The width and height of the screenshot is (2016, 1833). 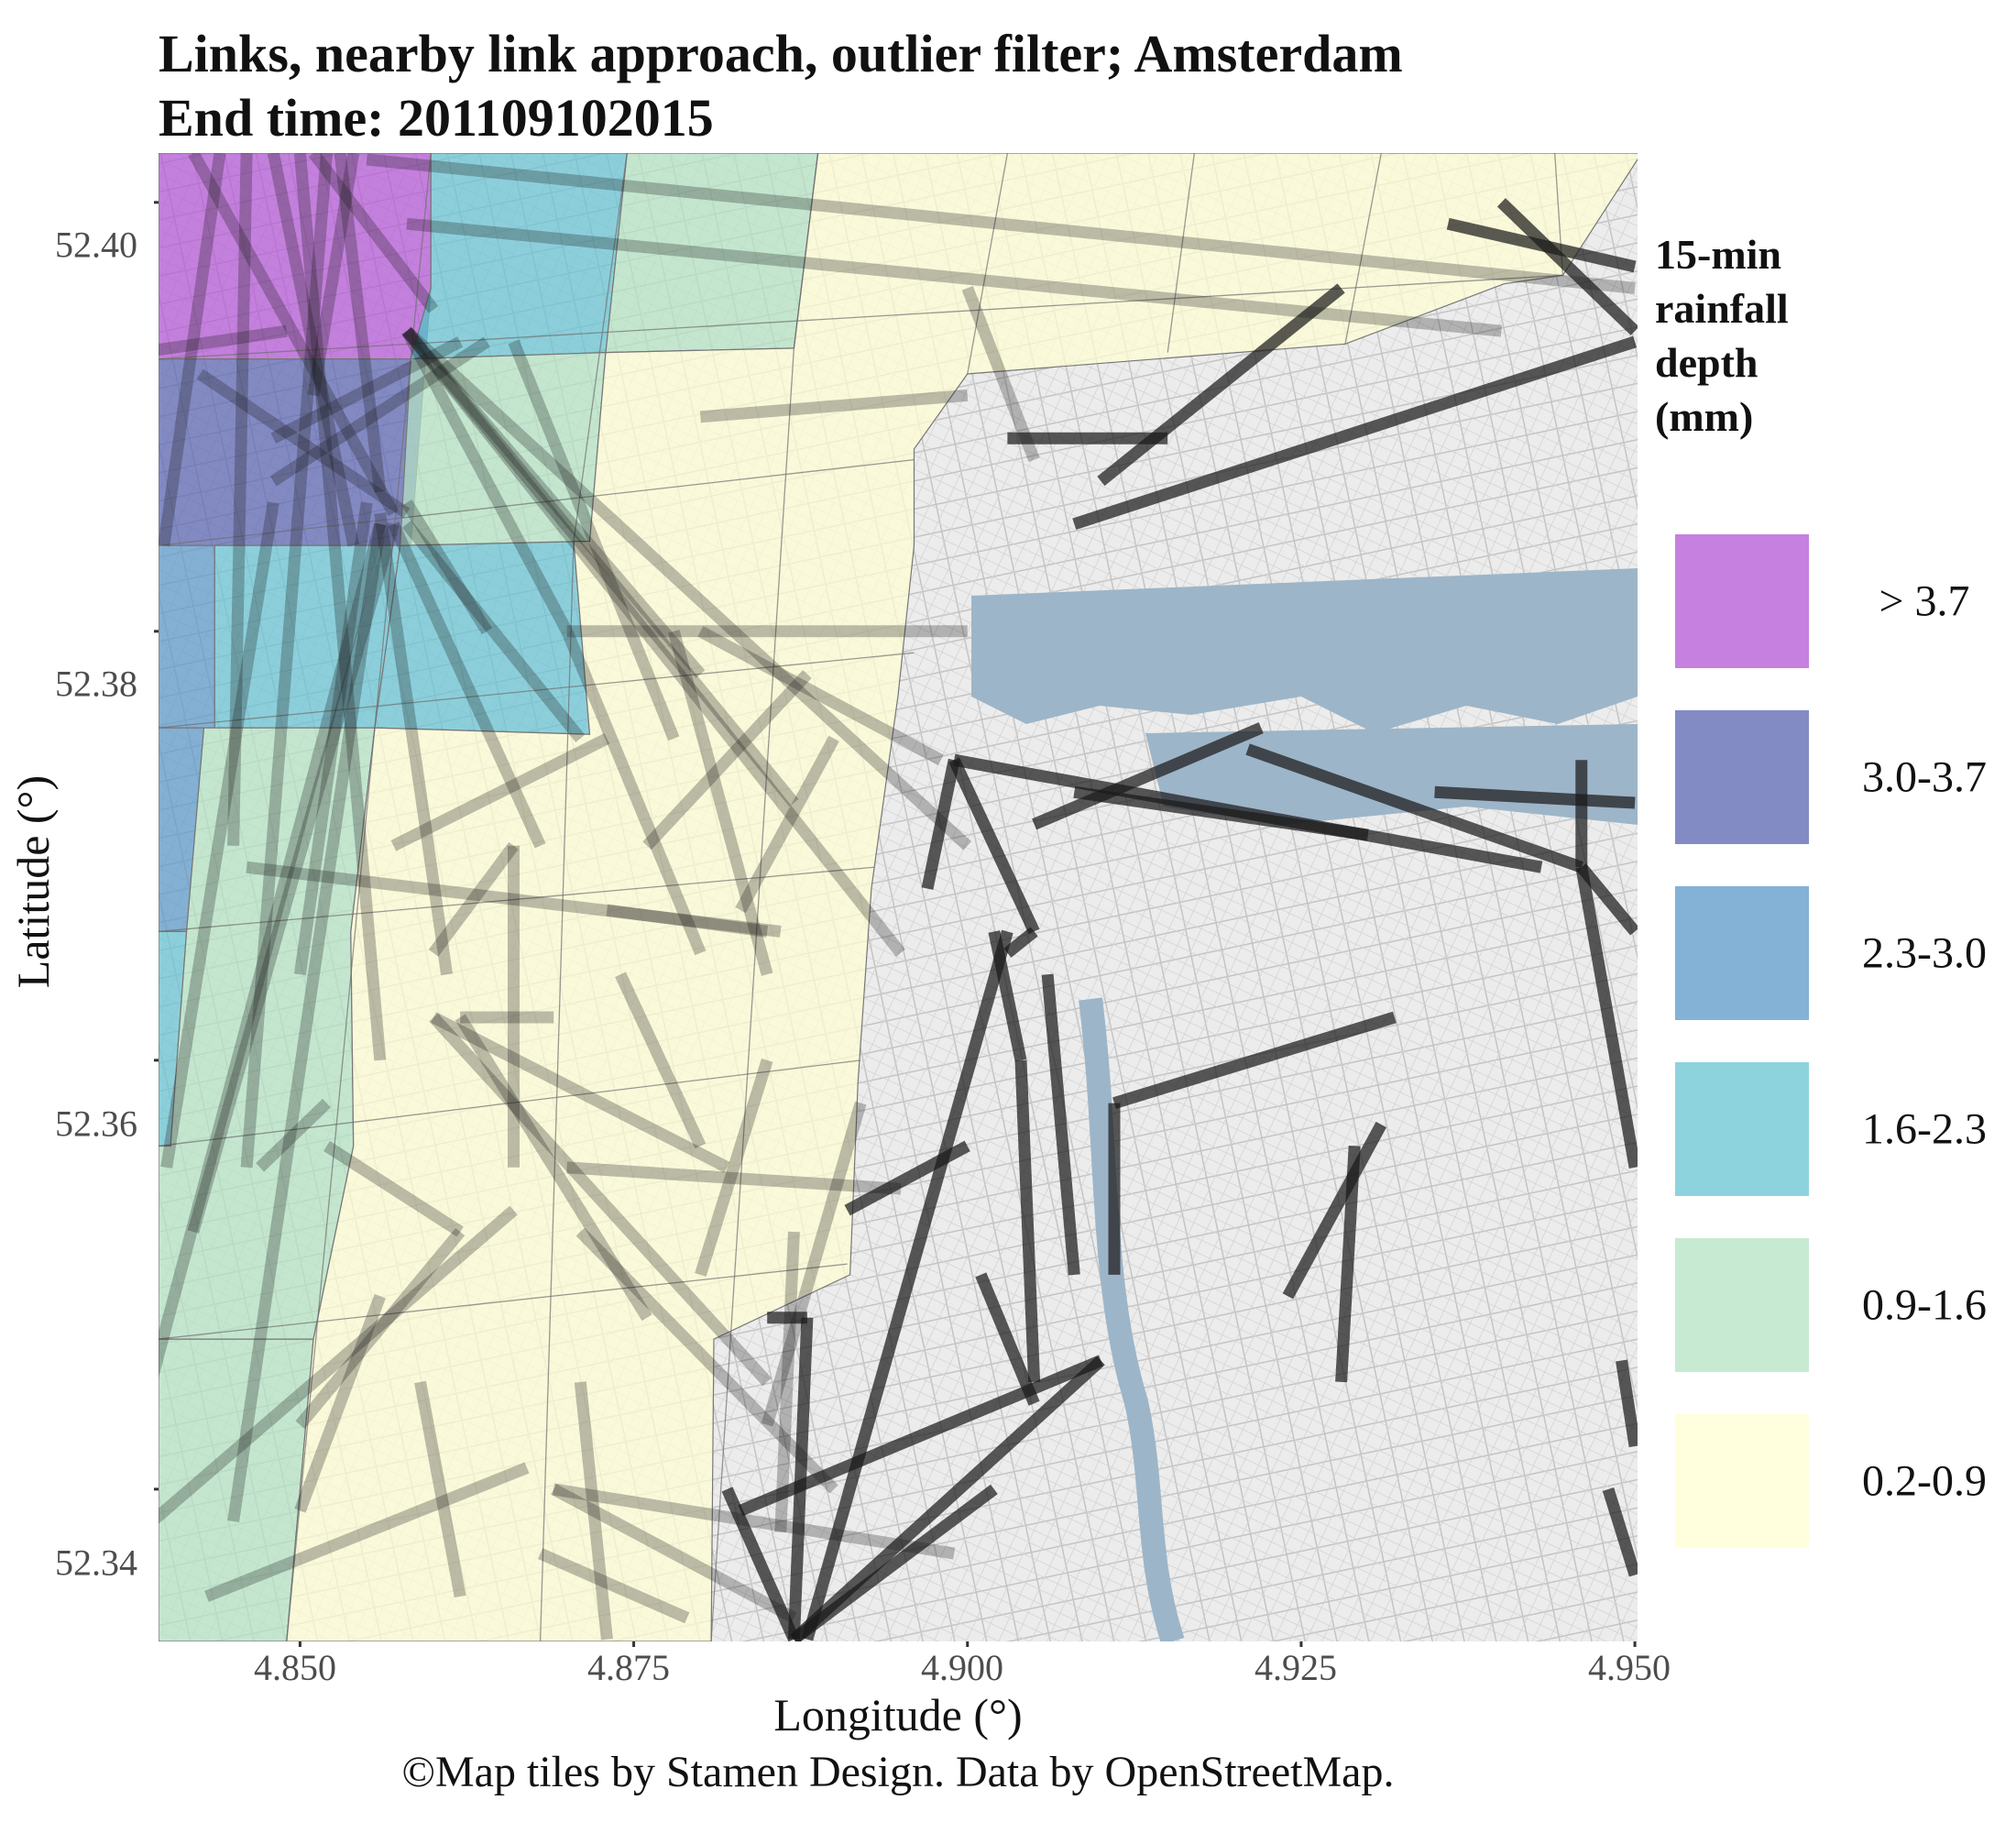 I want to click on y-axis-ticks, so click(x=156, y=846).